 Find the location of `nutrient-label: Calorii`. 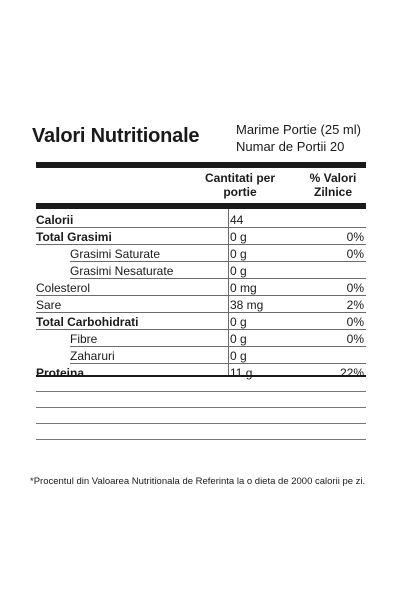

nutrient-label: Calorii is located at coordinates (55, 220).